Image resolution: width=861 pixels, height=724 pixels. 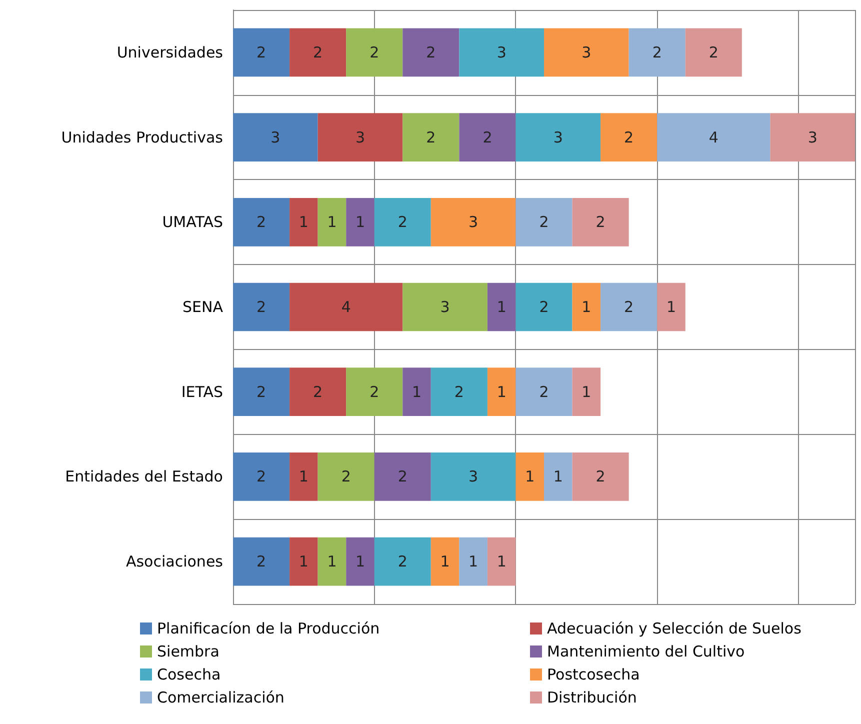 What do you see at coordinates (202, 391) in the screenshot?
I see `y-tick-label: IETAS` at bounding box center [202, 391].